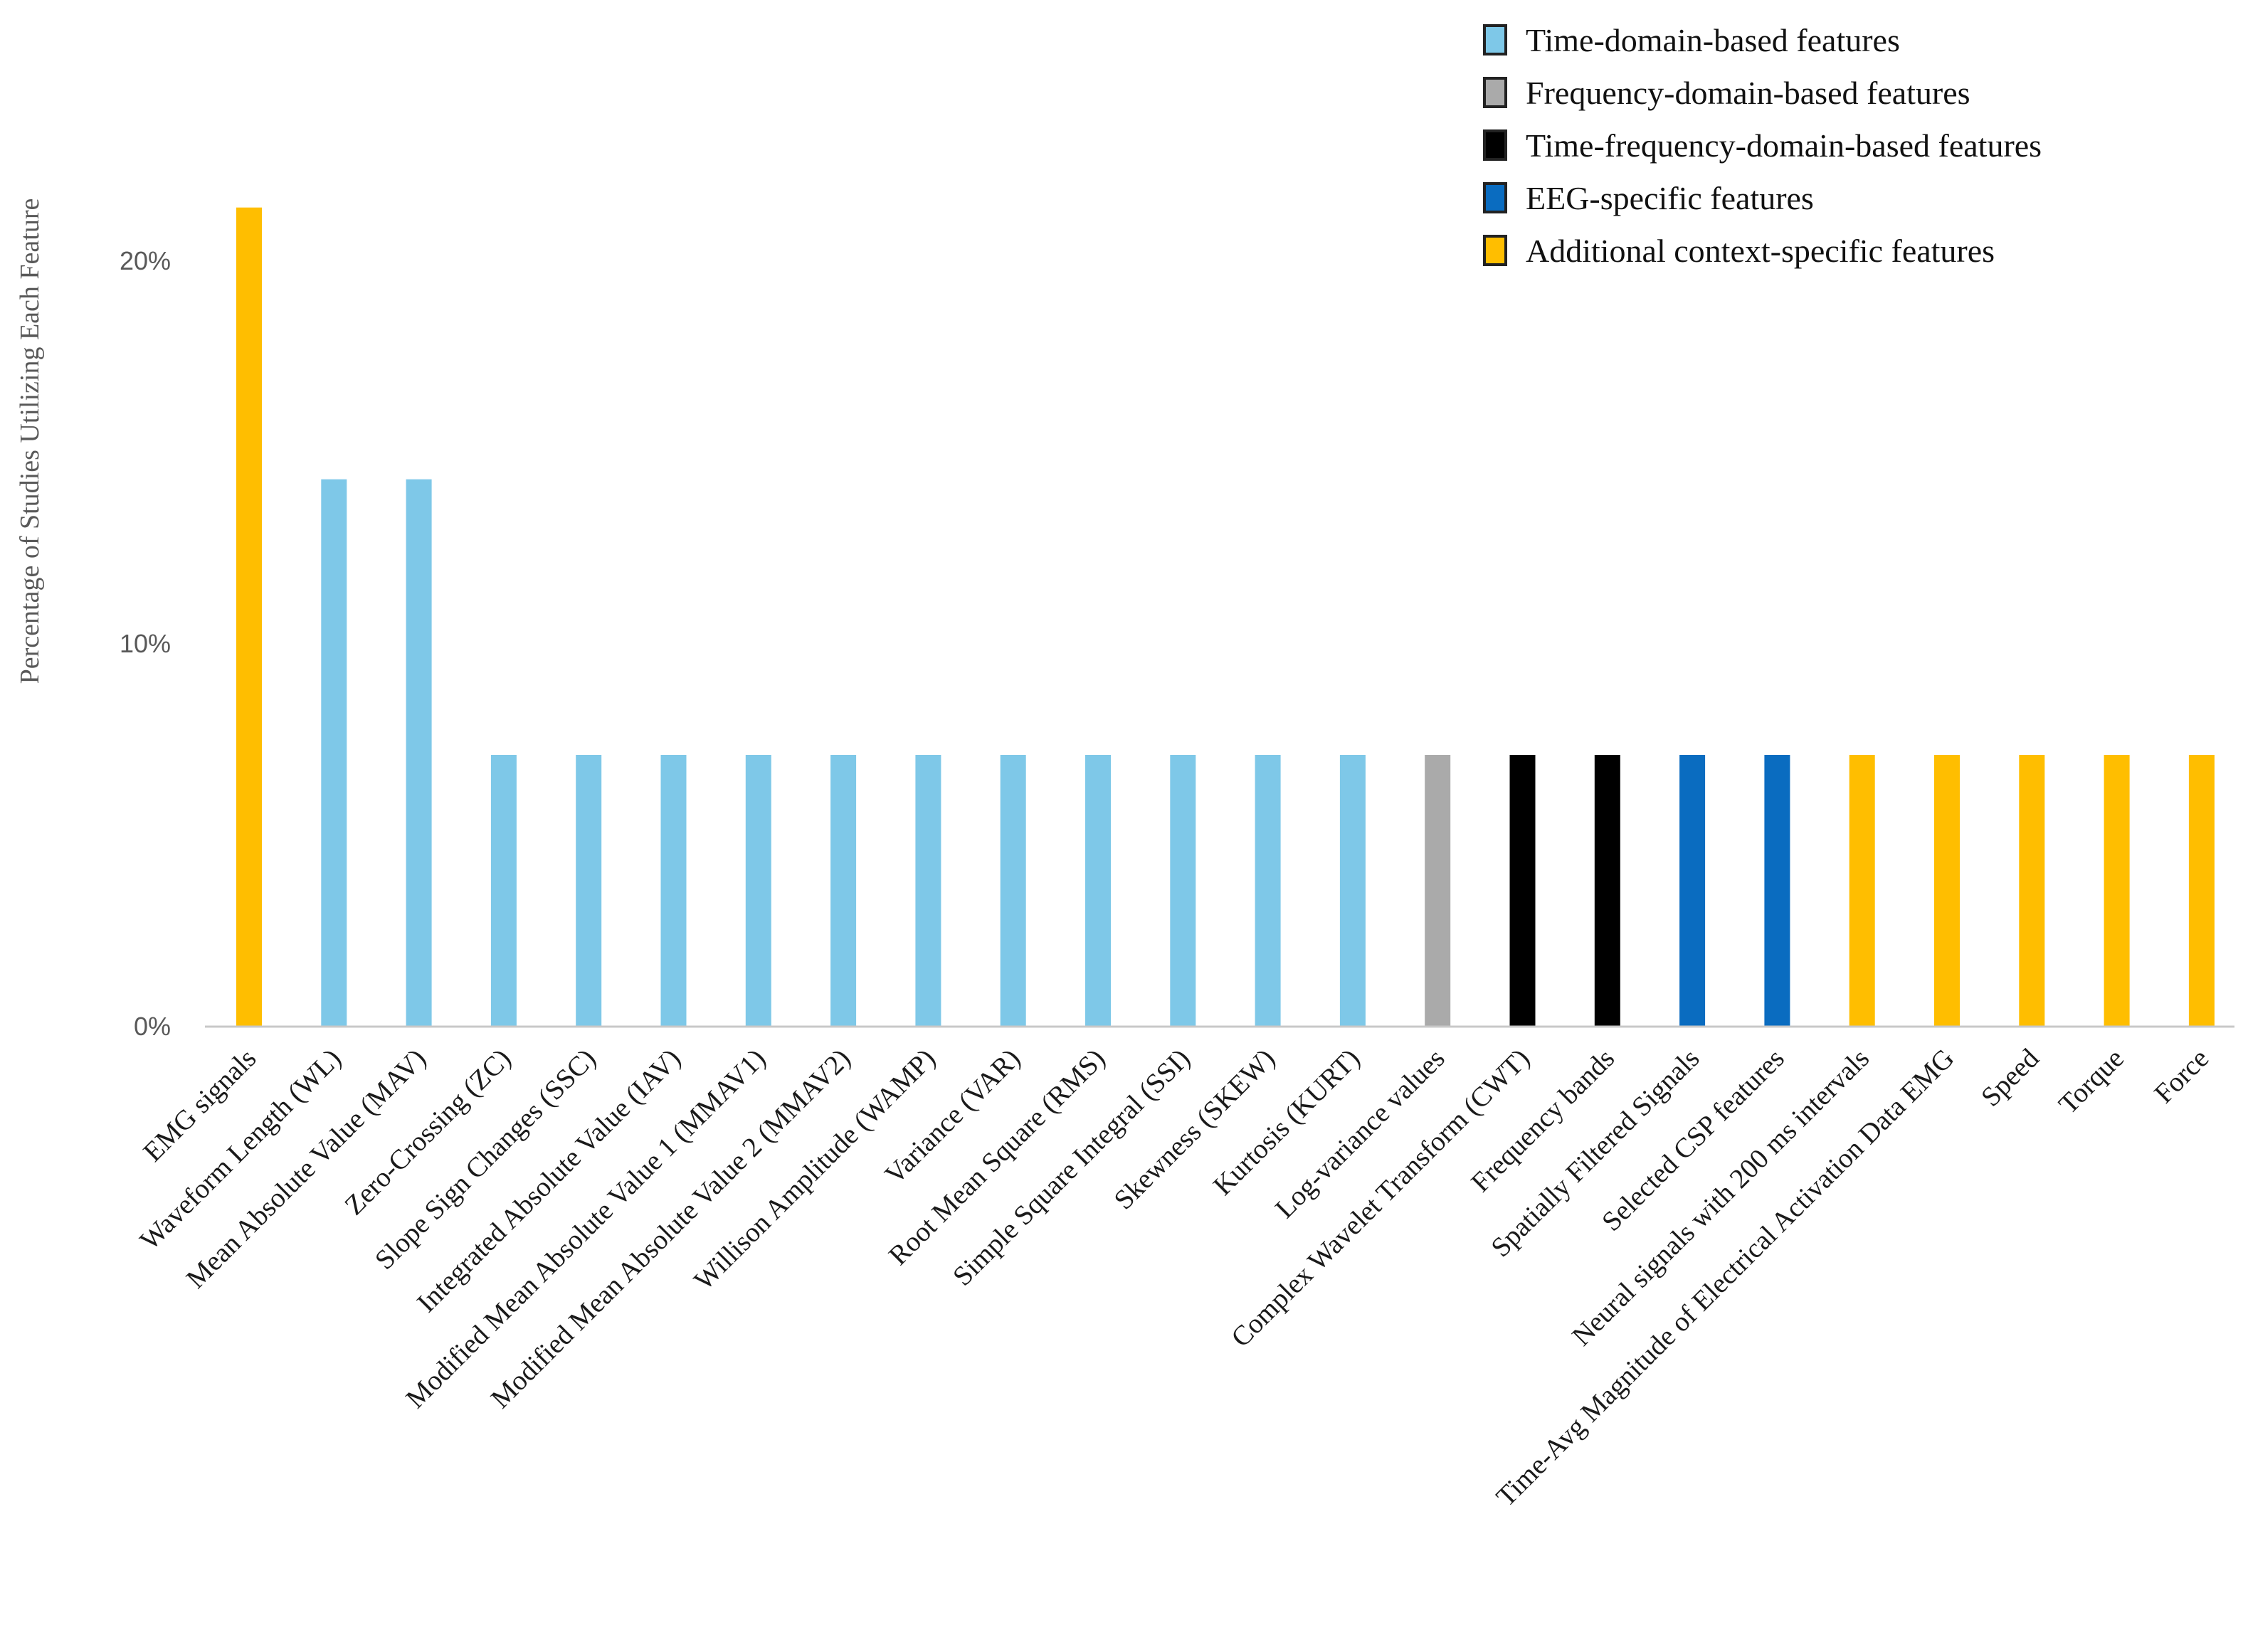 Image resolution: width=2248 pixels, height=1652 pixels. Describe the element at coordinates (1495, 92) in the screenshot. I see `legend-swatch-freq` at that location.